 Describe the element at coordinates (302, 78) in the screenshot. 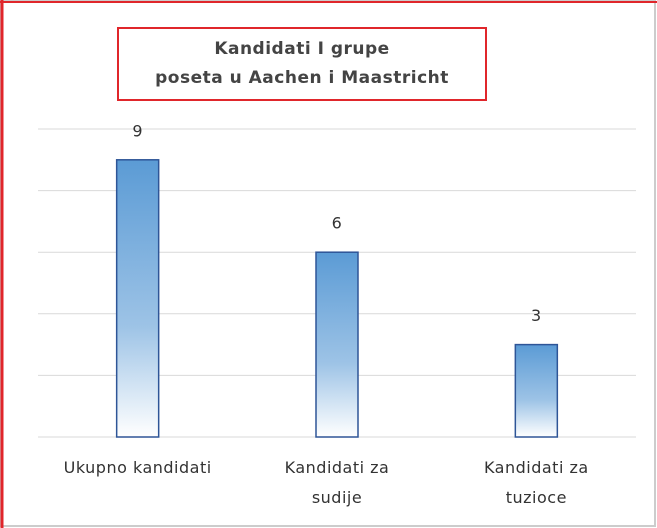

I see `chart-title: poseta u Aachen i Maastricht` at that location.